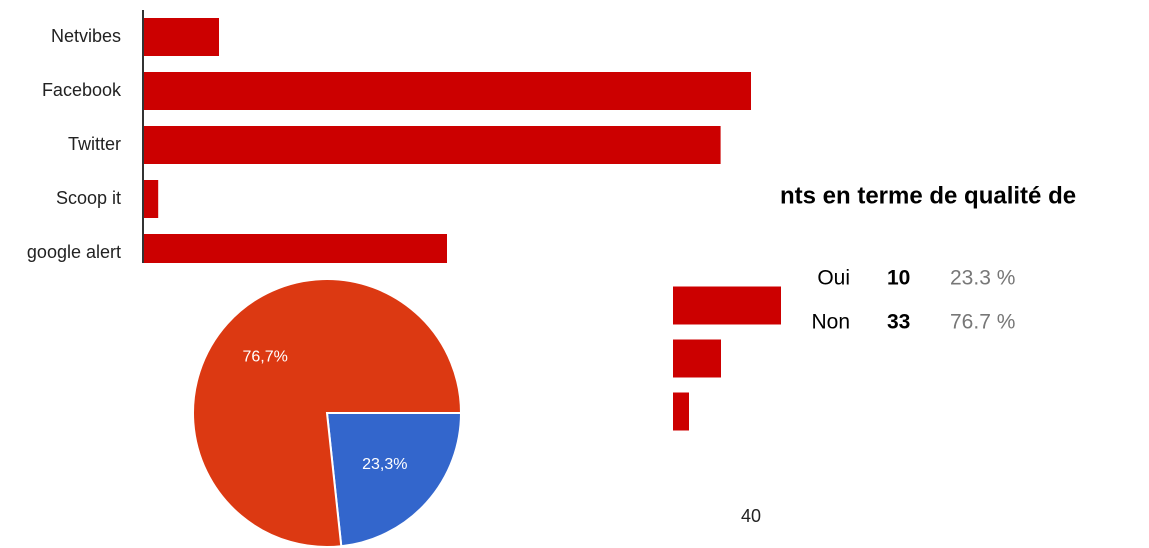 This screenshot has width=1149, height=548. Describe the element at coordinates (982, 322) in the screenshot. I see `row-percent: 76.7 %` at that location.